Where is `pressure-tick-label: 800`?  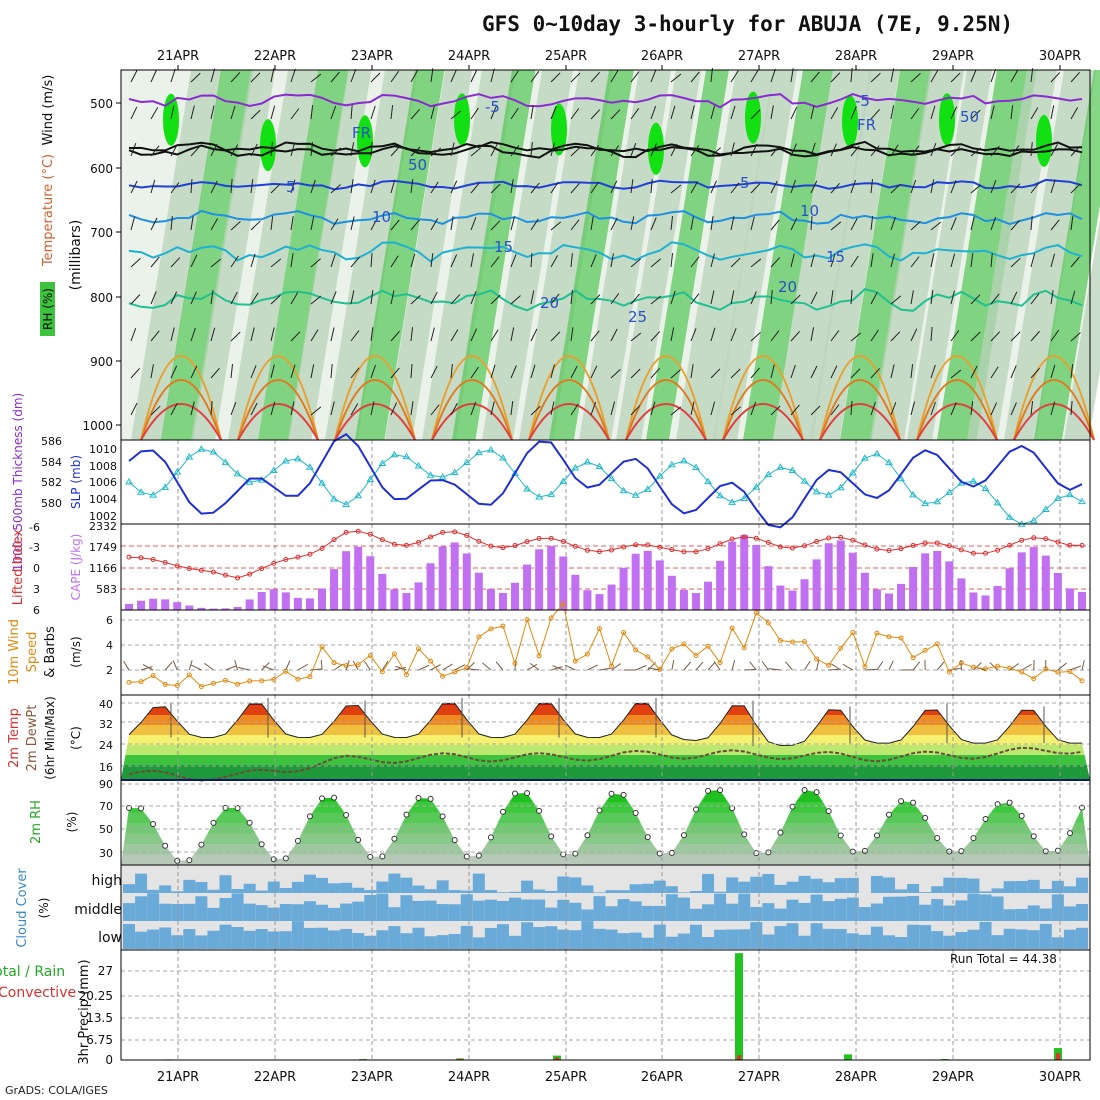 pressure-tick-label: 800 is located at coordinates (101, 298).